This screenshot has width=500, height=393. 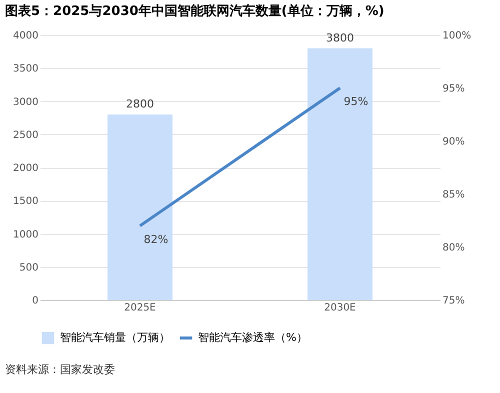 What do you see at coordinates (25, 234) in the screenshot?
I see `y-tick-label: 1000` at bounding box center [25, 234].